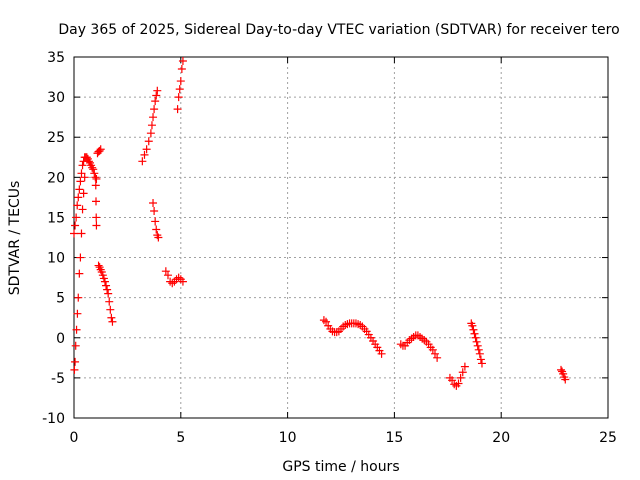 This screenshot has height=480, width=640. I want to click on series-arc-1a, so click(85, 195).